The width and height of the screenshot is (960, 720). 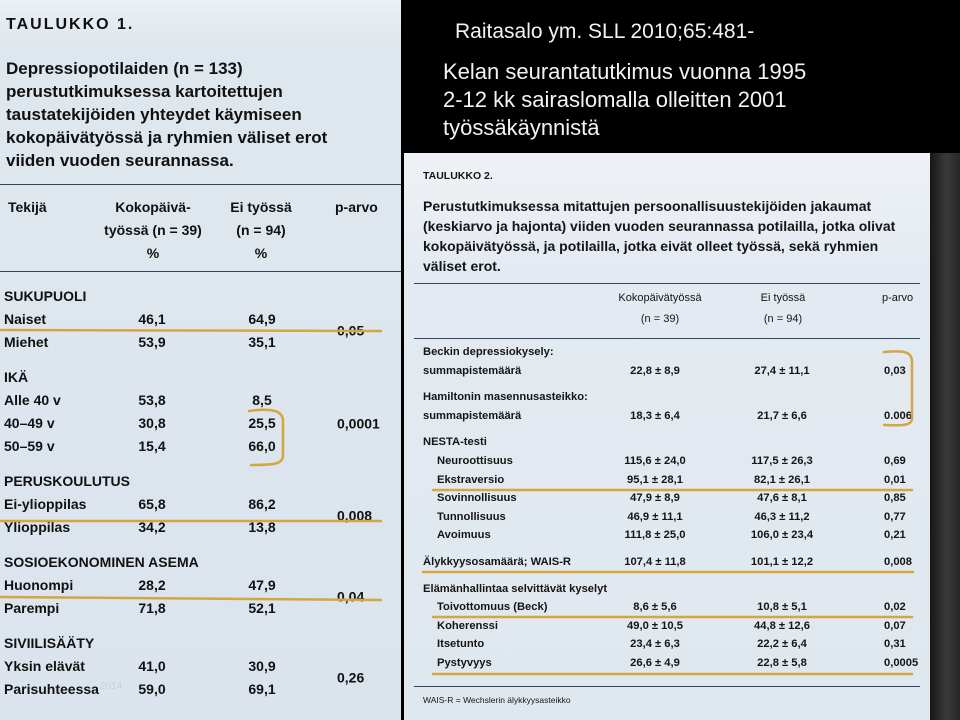 I want to click on p-value: 0.006, so click(x=898, y=415).